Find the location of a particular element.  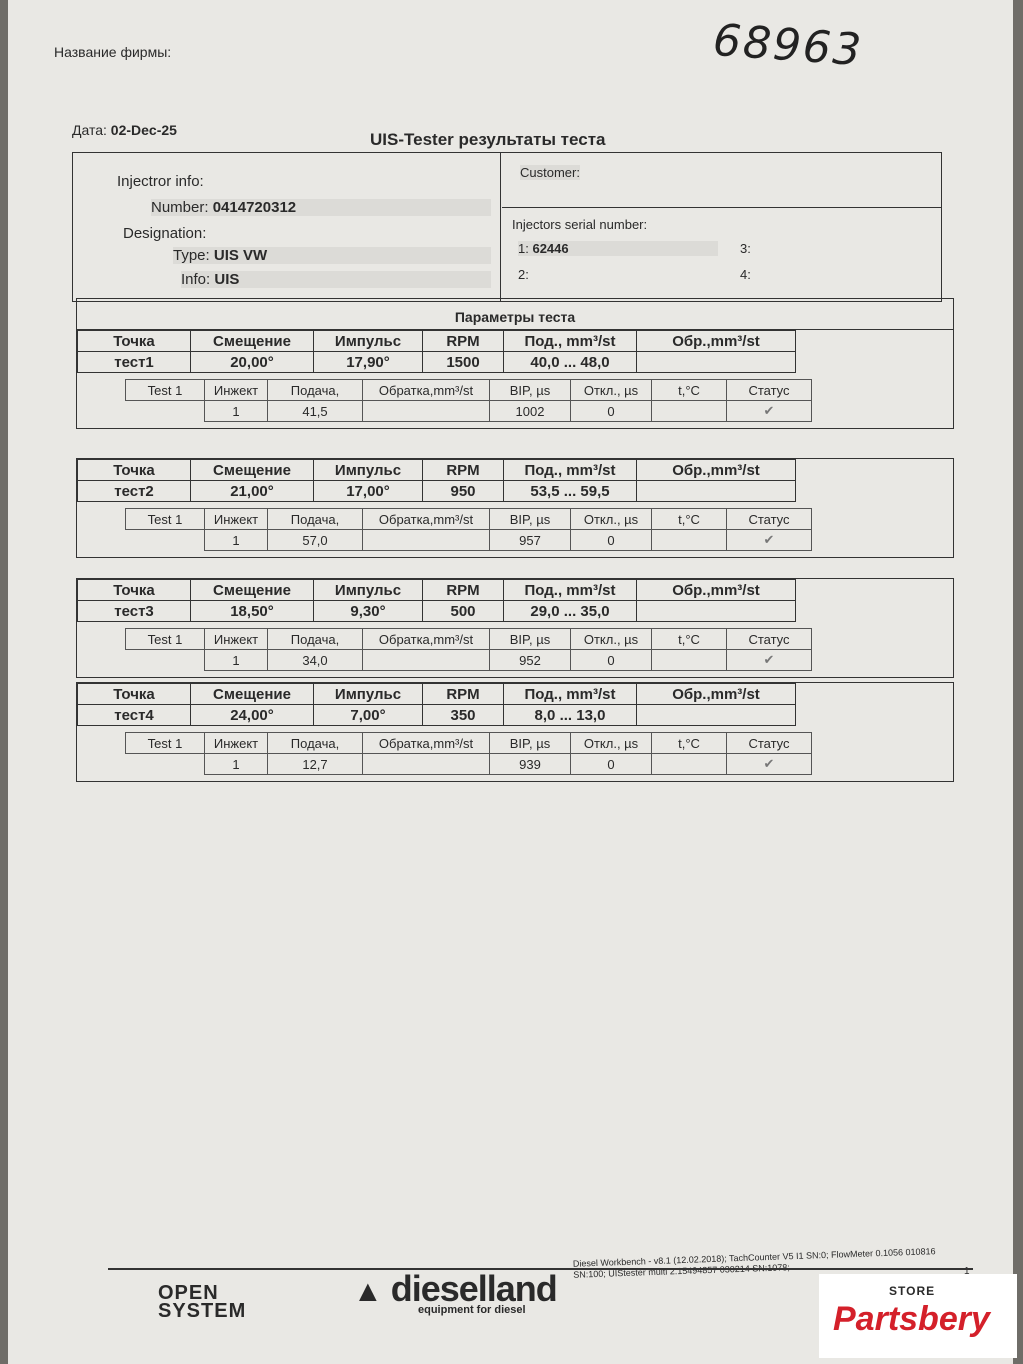

param-header: Точка is located at coordinates (134, 470).